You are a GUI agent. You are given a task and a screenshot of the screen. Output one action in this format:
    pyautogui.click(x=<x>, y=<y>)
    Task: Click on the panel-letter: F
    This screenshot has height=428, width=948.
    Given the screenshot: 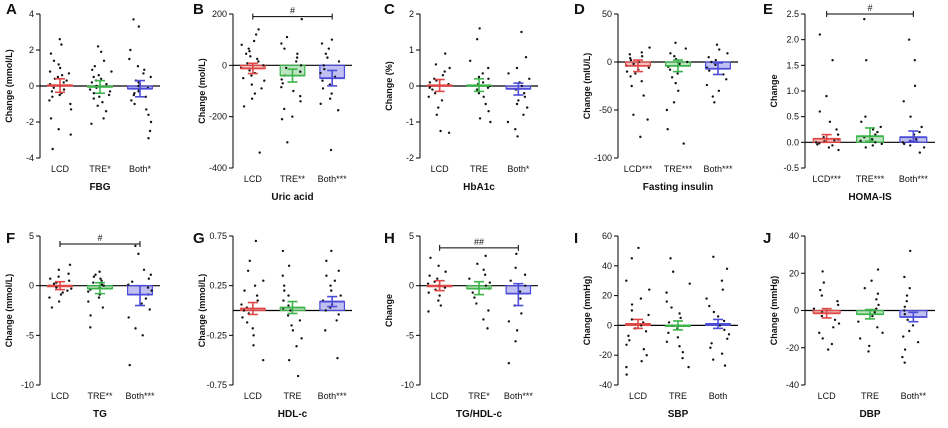 What is the action you would take?
    pyautogui.click(x=10, y=238)
    